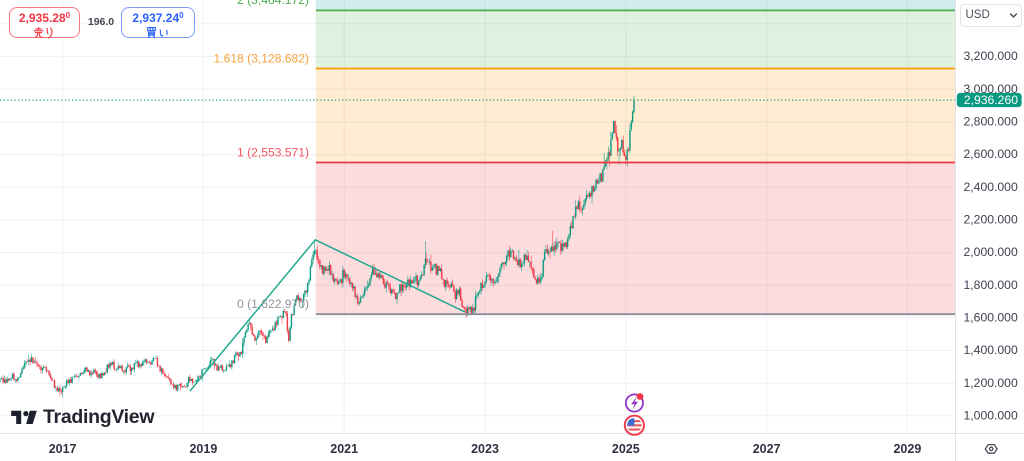 The height and width of the screenshot is (461, 1024). What do you see at coordinates (767, 449) in the screenshot?
I see `svg-text: 2027` at bounding box center [767, 449].